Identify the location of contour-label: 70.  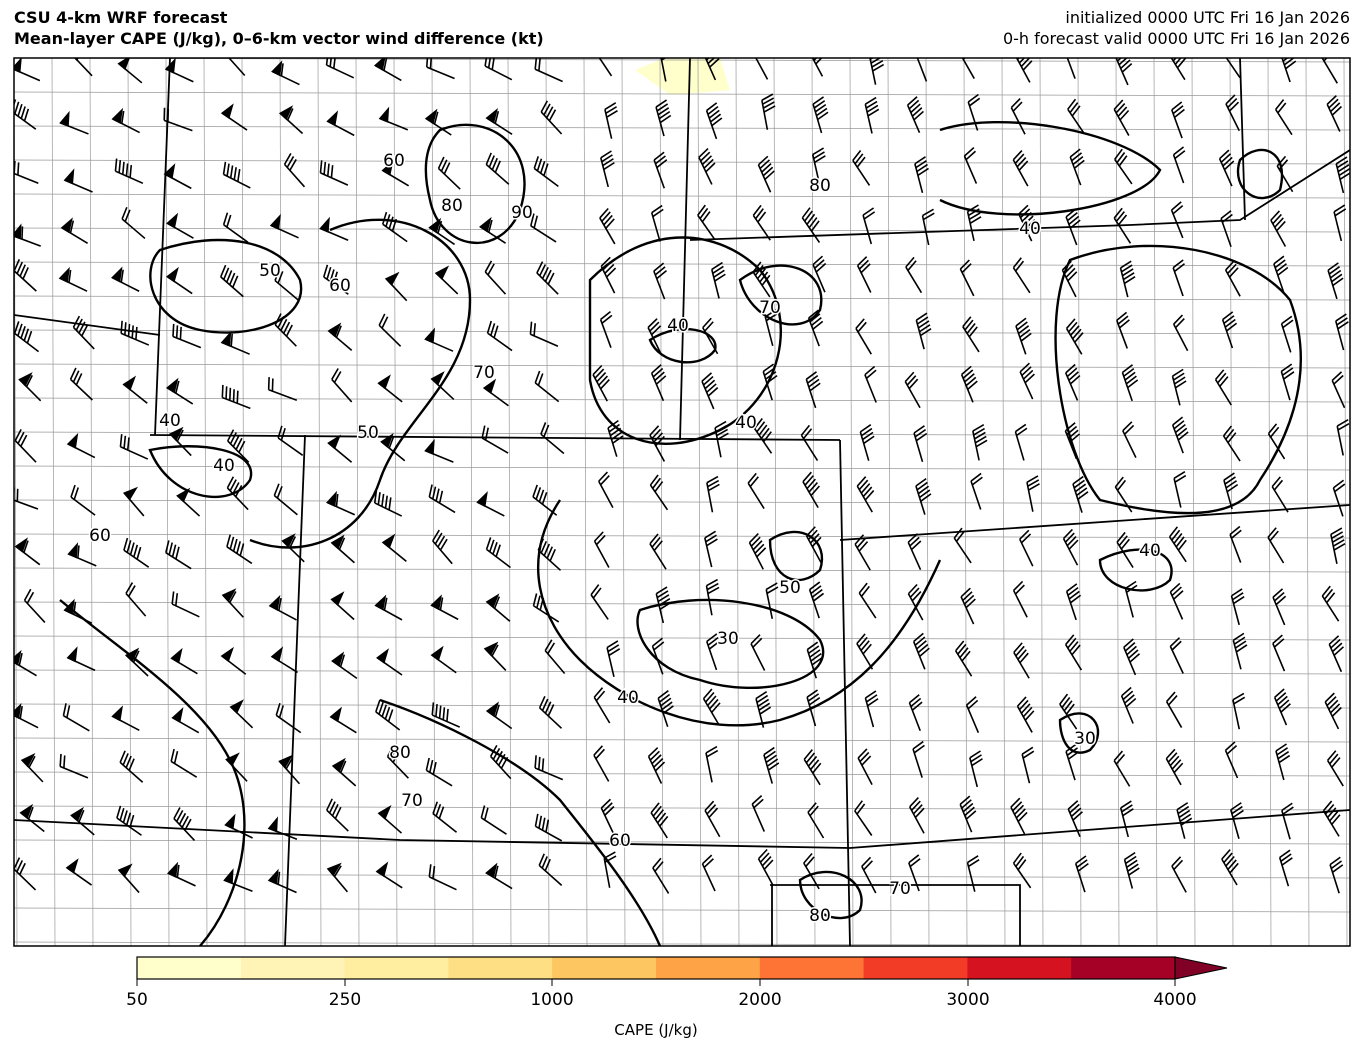
(484, 373).